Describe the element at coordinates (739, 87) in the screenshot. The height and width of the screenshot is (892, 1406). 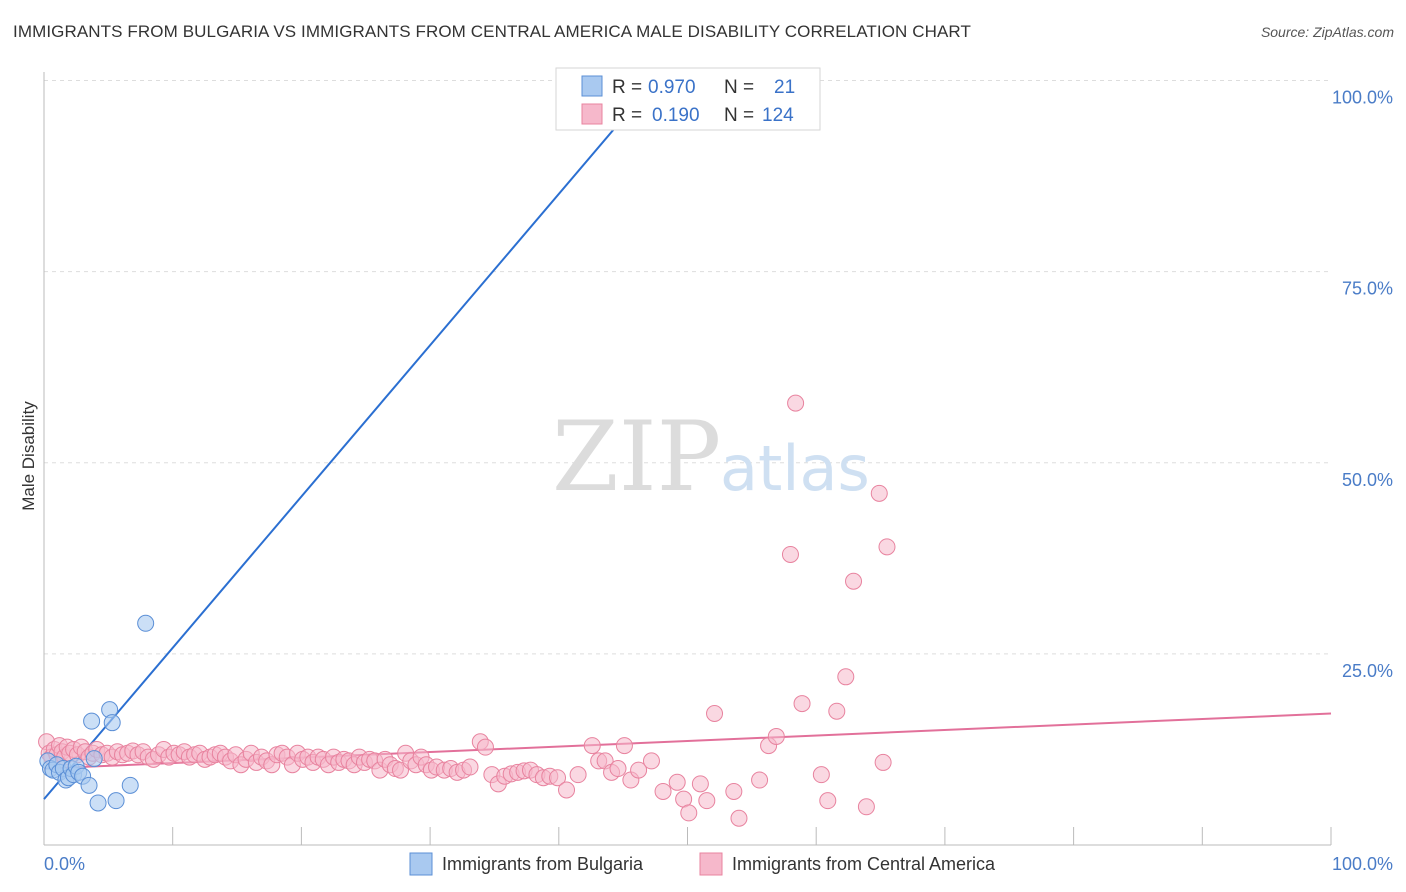
I see `stats-n-label-bulgaria: N =` at that location.